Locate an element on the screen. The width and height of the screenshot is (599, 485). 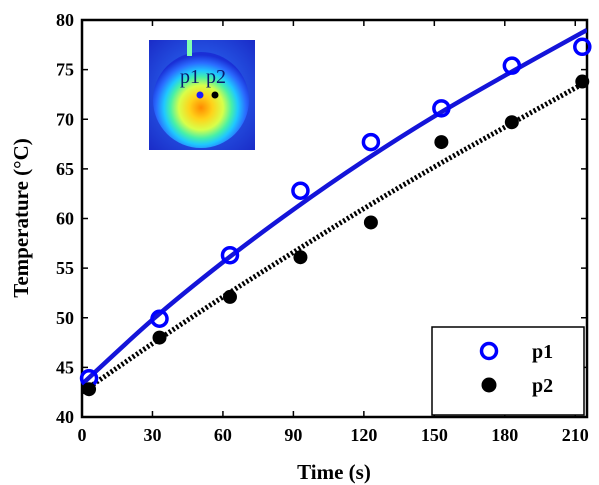
x-axis-title: Time (s) is located at coordinates (334, 472).